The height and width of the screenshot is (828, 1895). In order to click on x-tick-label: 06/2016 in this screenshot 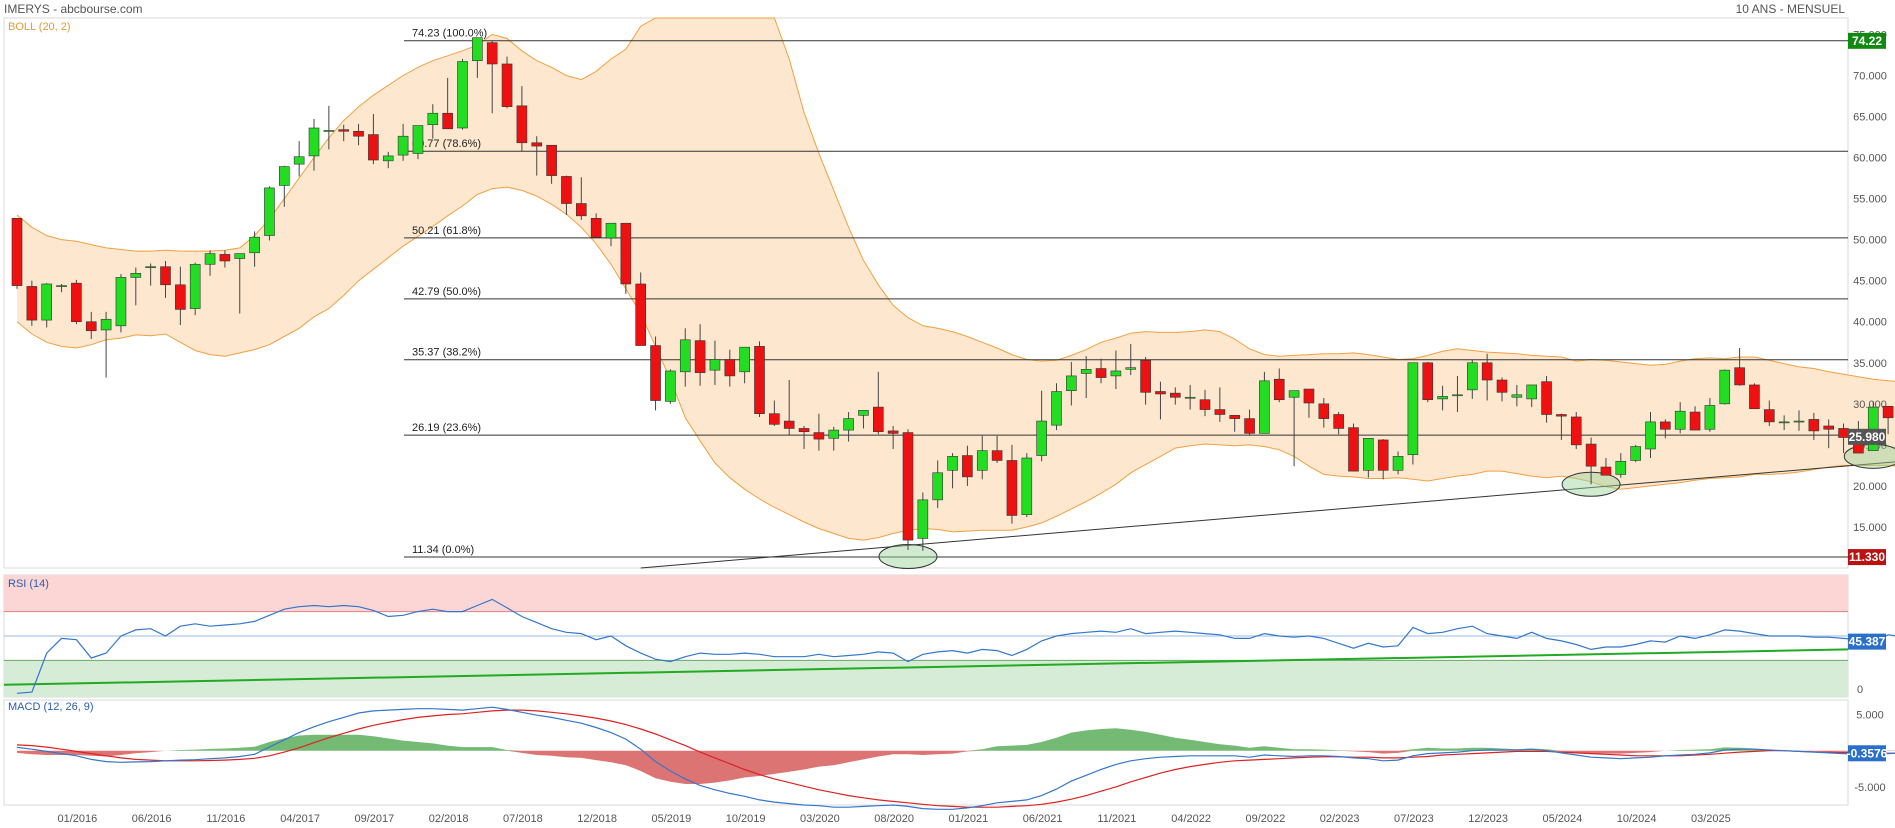, I will do `click(152, 819)`.